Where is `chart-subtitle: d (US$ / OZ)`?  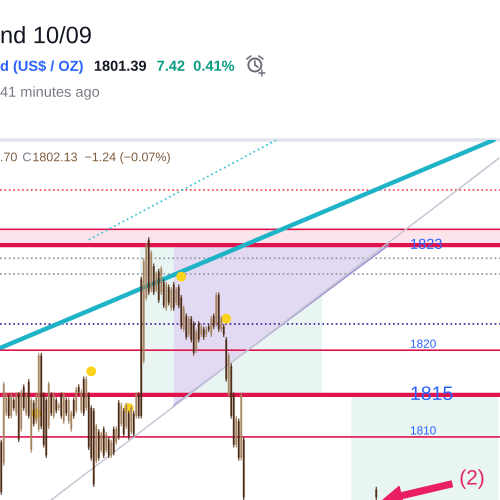 chart-subtitle: d (US$ / OZ) is located at coordinates (41, 67).